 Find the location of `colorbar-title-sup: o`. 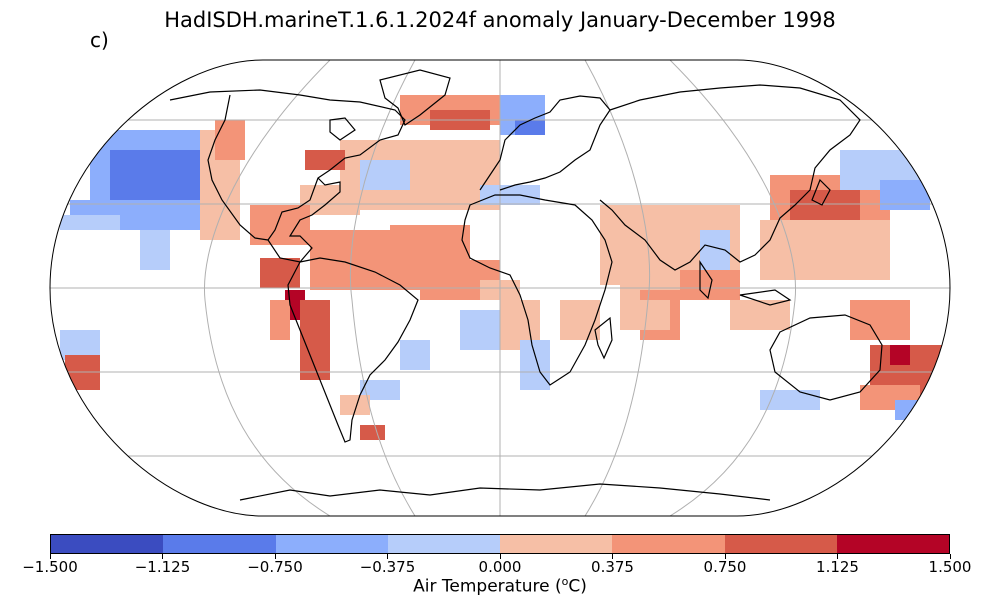

colorbar-title-sup: o is located at coordinates (565, 581).